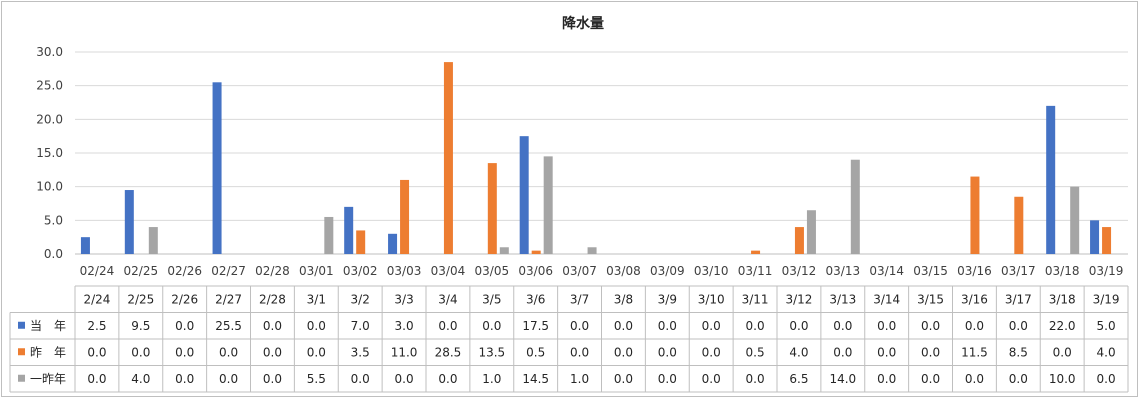 This screenshot has height=400, width=1141. I want to click on table-header-cell: 3/5, so click(491, 299).